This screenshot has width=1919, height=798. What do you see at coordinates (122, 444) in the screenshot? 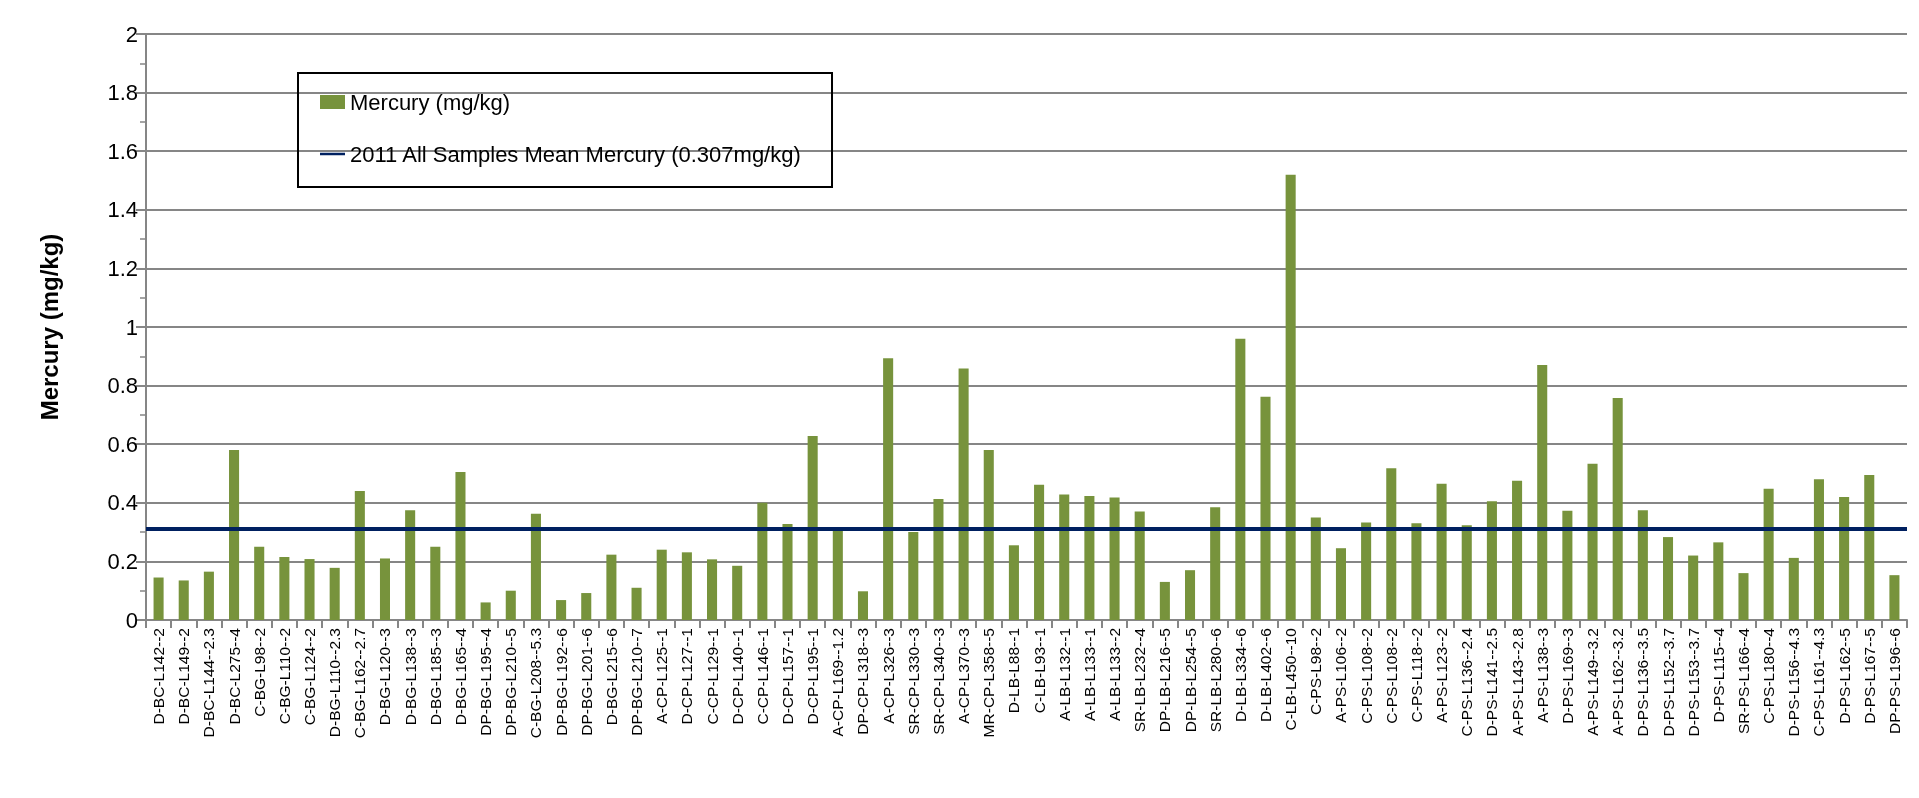
I see `y-tick-label: 0.6` at bounding box center [122, 444].